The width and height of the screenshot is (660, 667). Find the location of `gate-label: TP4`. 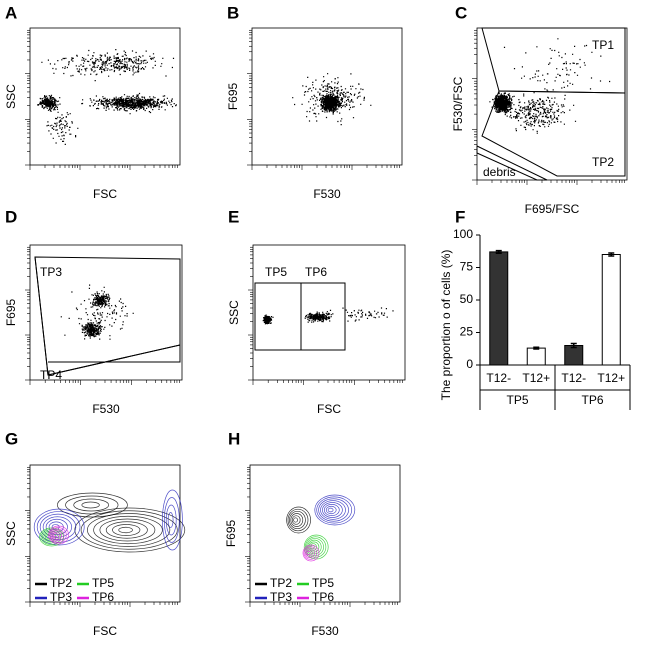

gate-label: TP4 is located at coordinates (51, 375).